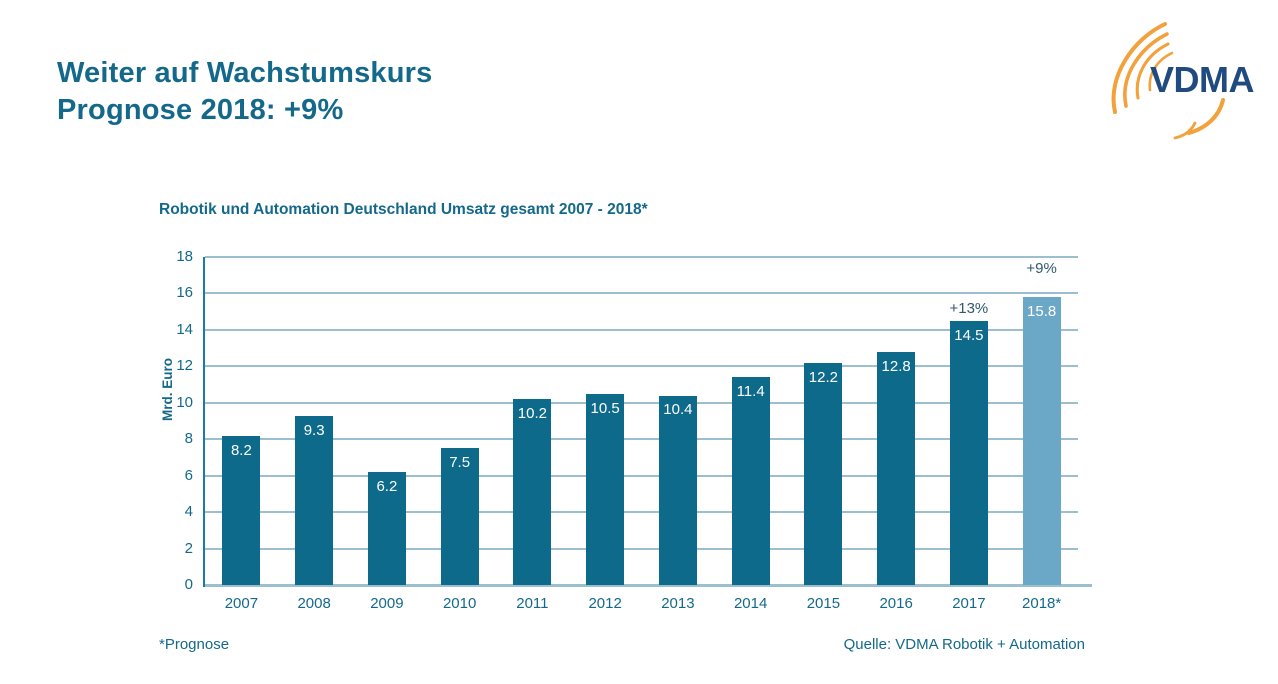 The image size is (1278, 684). What do you see at coordinates (314, 430) in the screenshot?
I see `bar-value-2008: 9.3` at bounding box center [314, 430].